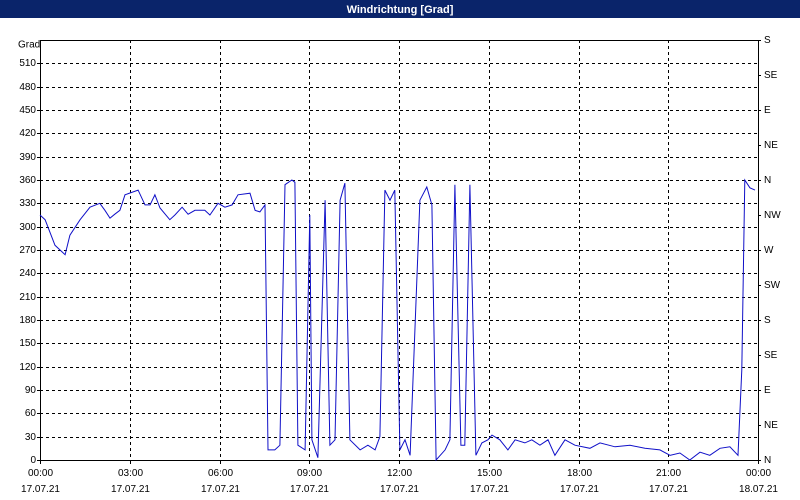 This screenshot has height=500, width=800. What do you see at coordinates (31, 390) in the screenshot?
I see `y-tick-label: 90` at bounding box center [31, 390].